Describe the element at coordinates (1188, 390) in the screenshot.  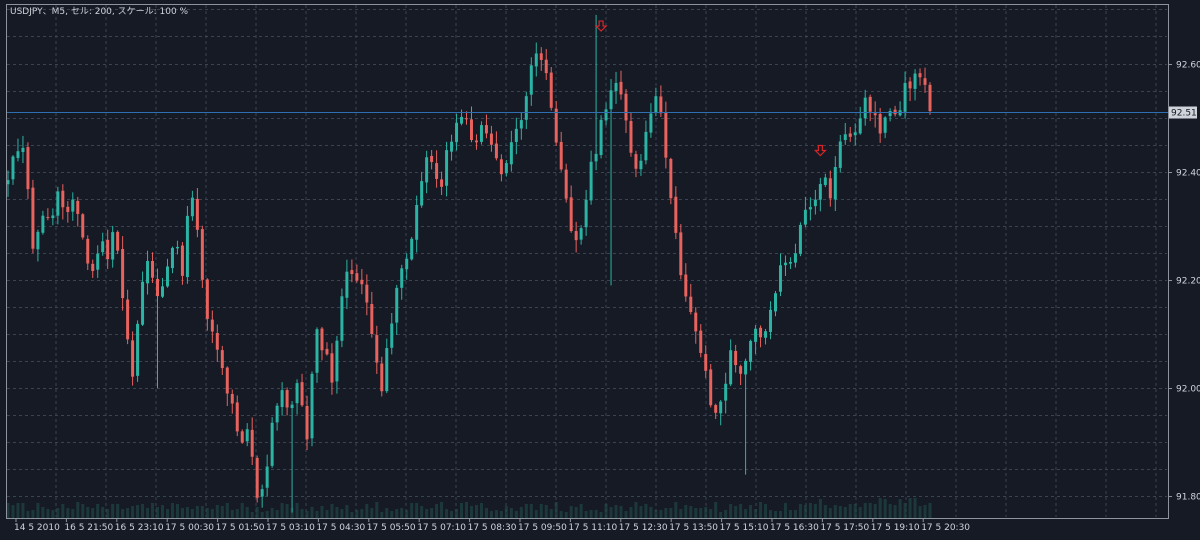
I see `y-tick-label: 92.000` at that location.